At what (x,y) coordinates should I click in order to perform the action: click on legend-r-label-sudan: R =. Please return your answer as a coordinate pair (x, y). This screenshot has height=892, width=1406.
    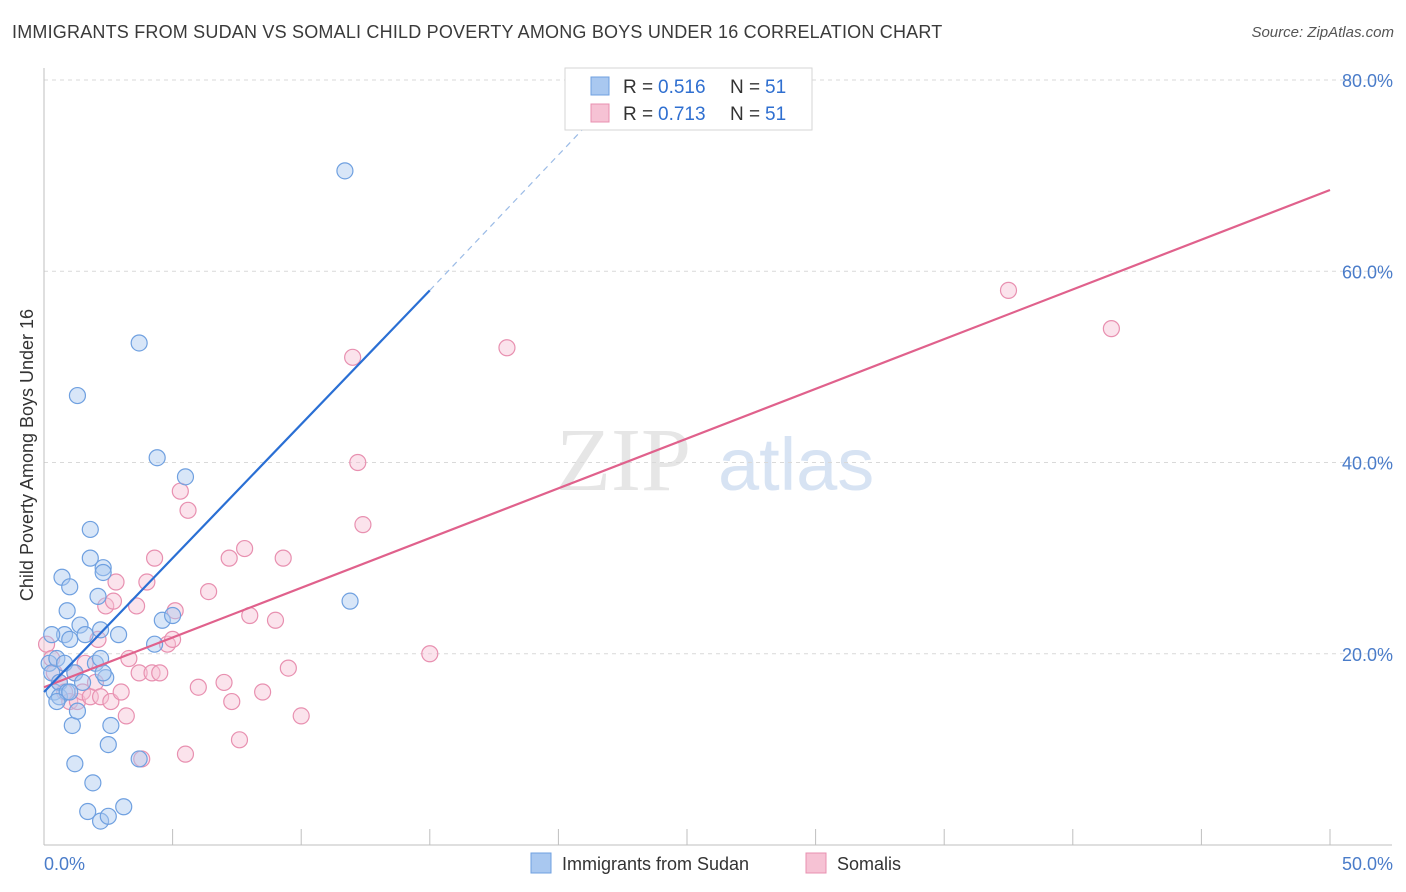
    Looking at the image, I should click on (638, 87).